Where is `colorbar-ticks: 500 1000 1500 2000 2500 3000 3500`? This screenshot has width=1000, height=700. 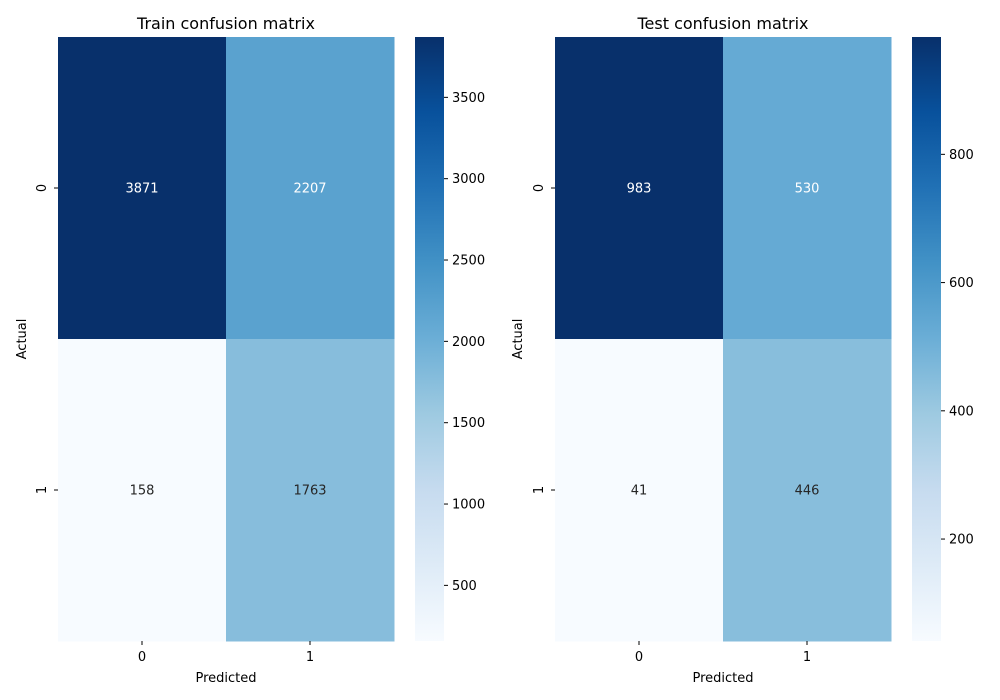 colorbar-ticks: 500 1000 1500 2000 2500 3000 3500 is located at coordinates (464, 342).